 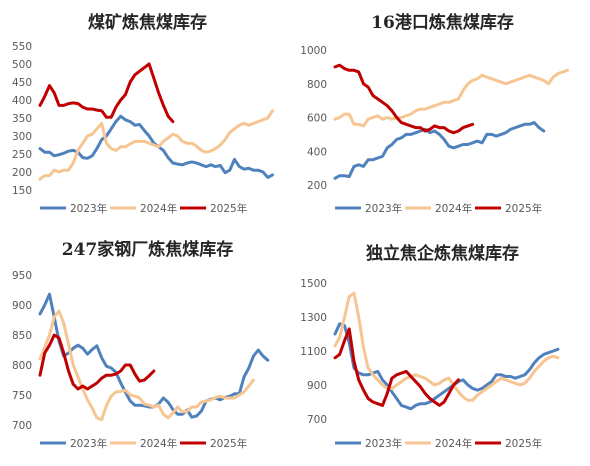 I want to click on y-tick-label: 450, so click(x=22, y=83).